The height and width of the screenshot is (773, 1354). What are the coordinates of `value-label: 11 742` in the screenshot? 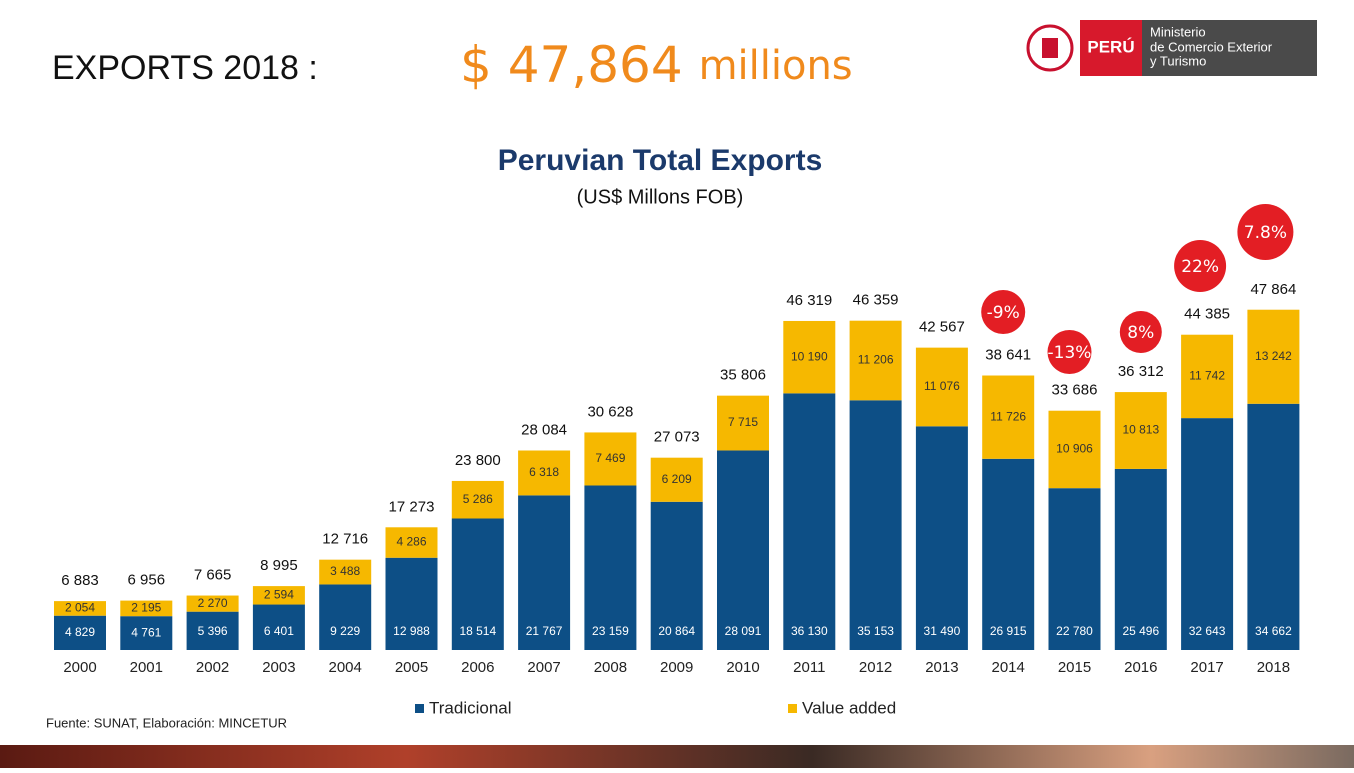 It's located at (1207, 376).